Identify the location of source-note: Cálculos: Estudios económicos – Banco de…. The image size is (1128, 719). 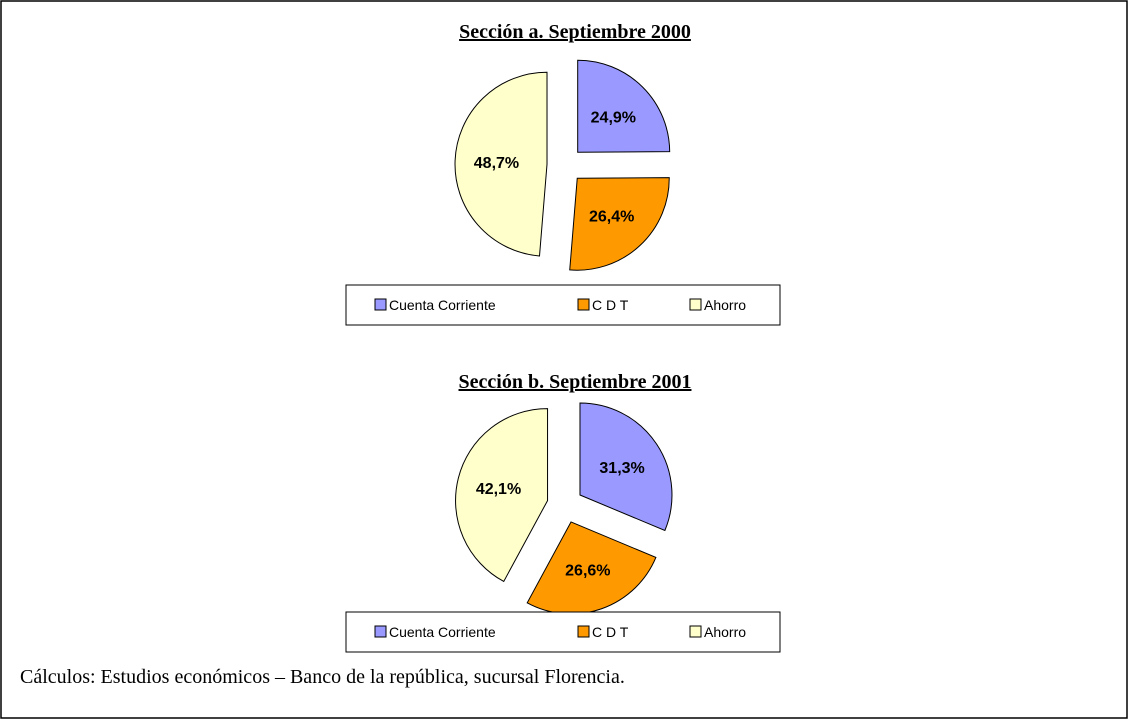
(322, 677).